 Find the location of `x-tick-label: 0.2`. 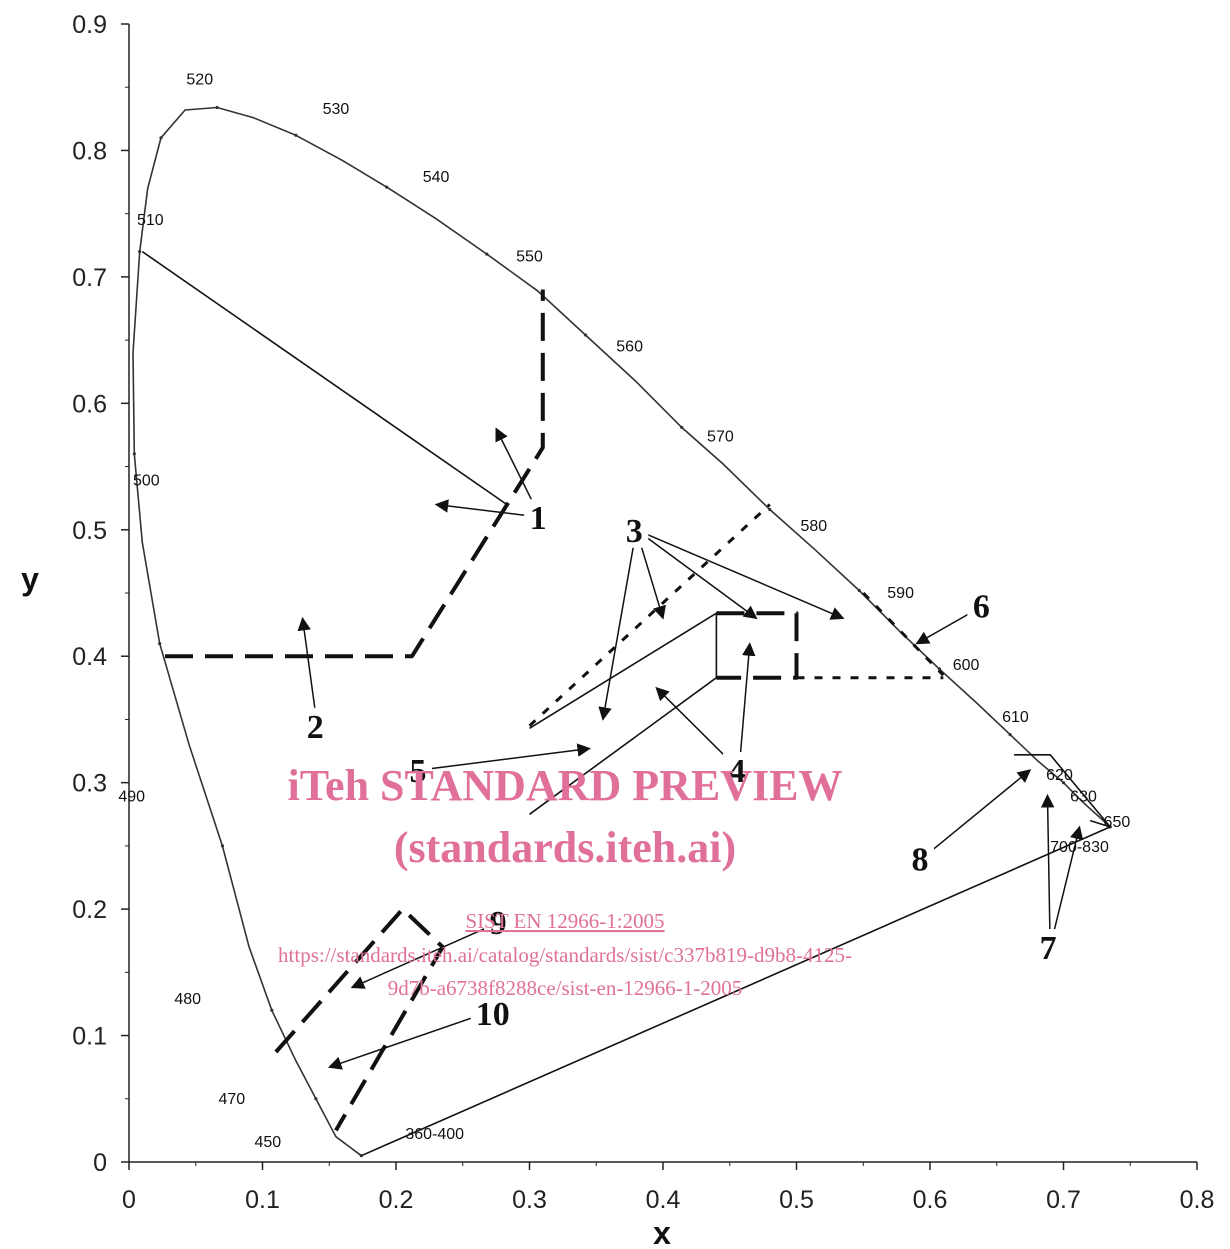

x-tick-label: 0.2 is located at coordinates (396, 1200).